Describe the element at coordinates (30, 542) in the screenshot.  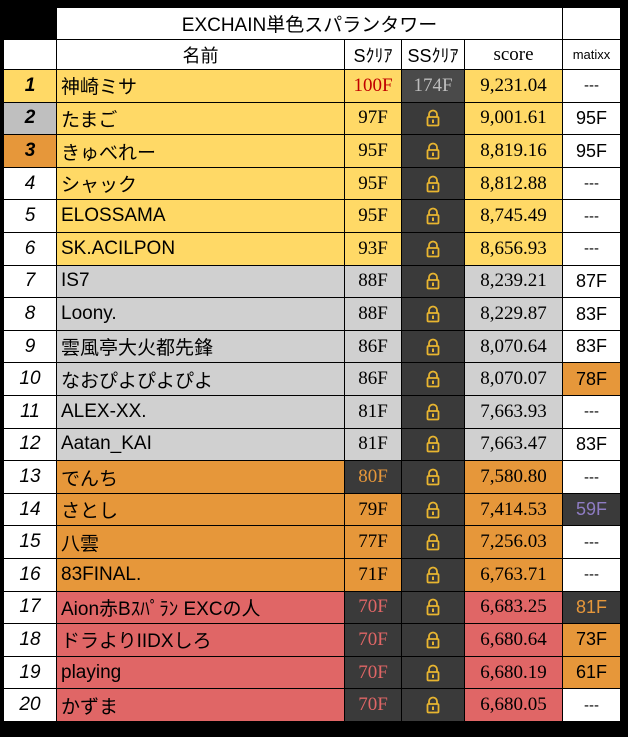
I see `rank-cell: 15` at that location.